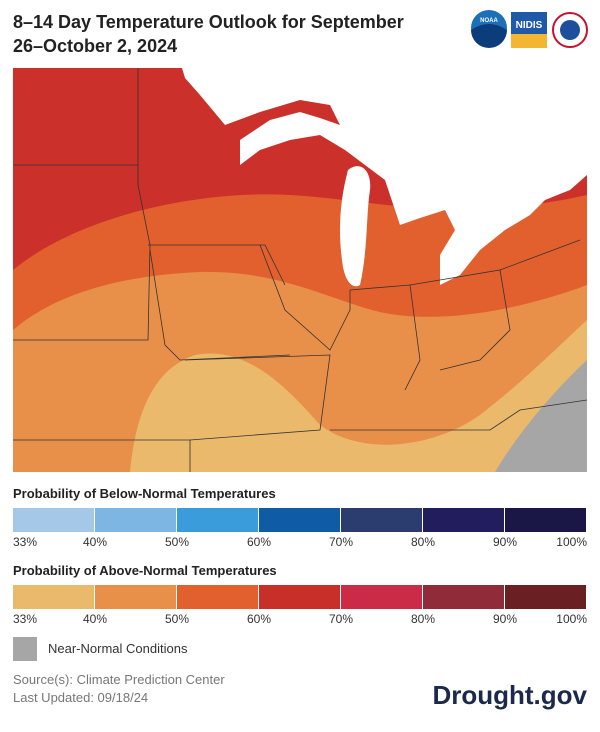  Describe the element at coordinates (529, 41) in the screenshot. I see `nidis-band` at that location.